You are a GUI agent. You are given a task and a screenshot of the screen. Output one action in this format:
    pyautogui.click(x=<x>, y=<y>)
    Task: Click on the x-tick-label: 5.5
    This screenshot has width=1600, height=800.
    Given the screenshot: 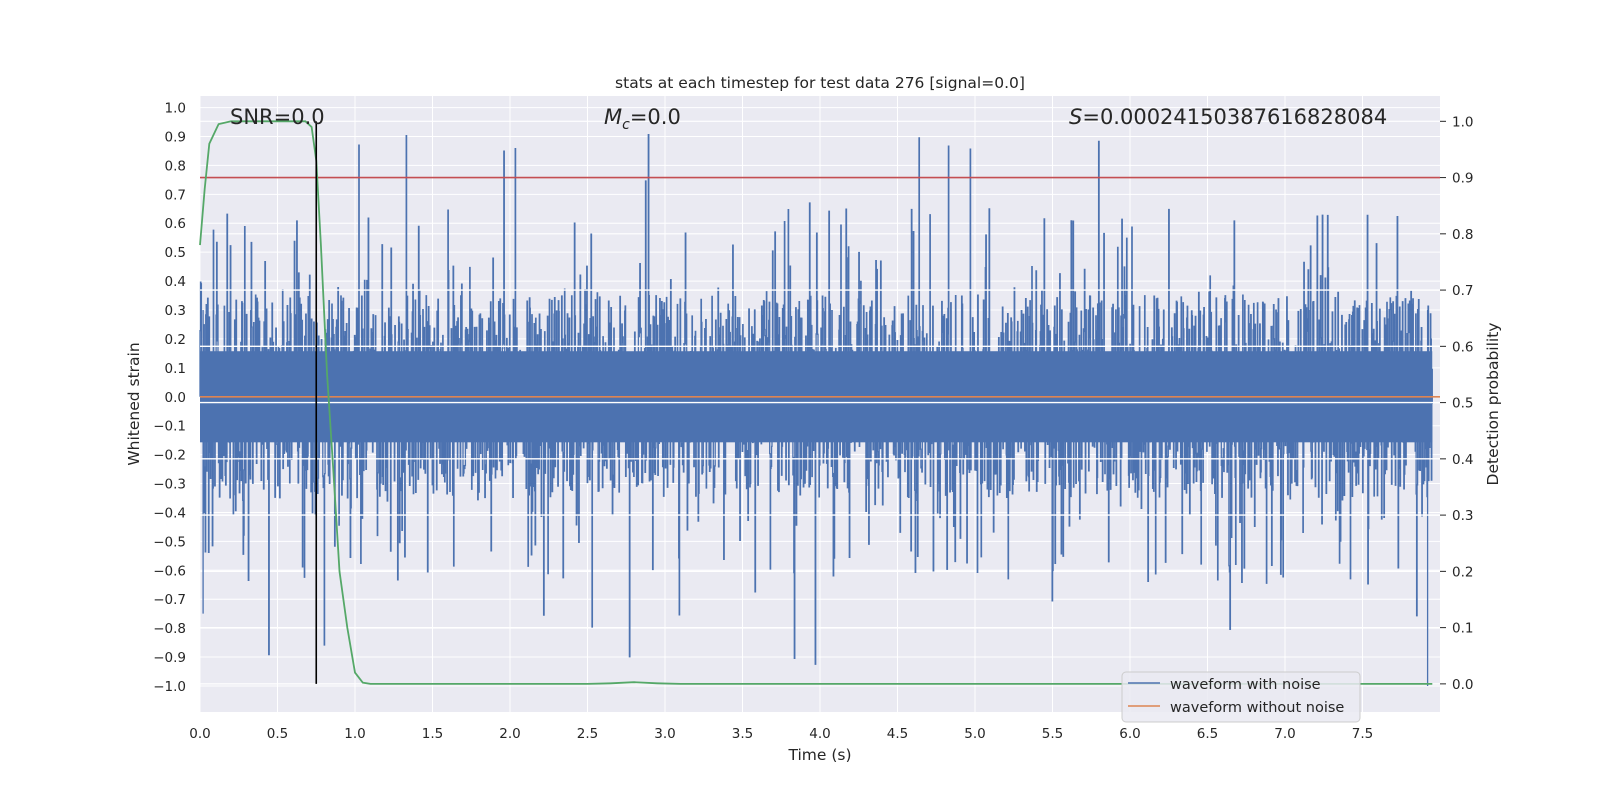 What is the action you would take?
    pyautogui.click(x=1052, y=734)
    